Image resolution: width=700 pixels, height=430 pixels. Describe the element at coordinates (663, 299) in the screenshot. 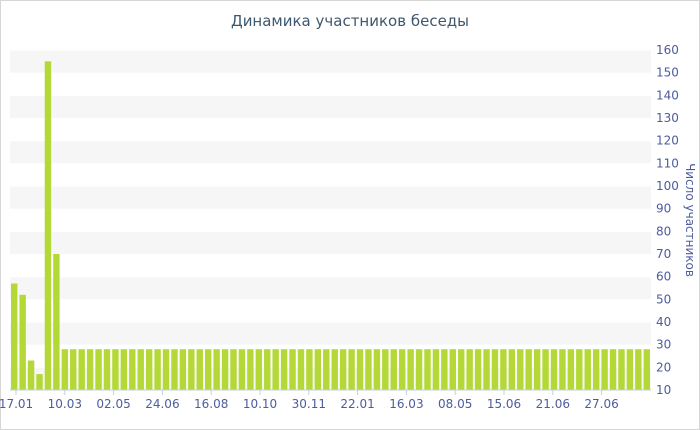

I see `y-tick-label: 50` at that location.